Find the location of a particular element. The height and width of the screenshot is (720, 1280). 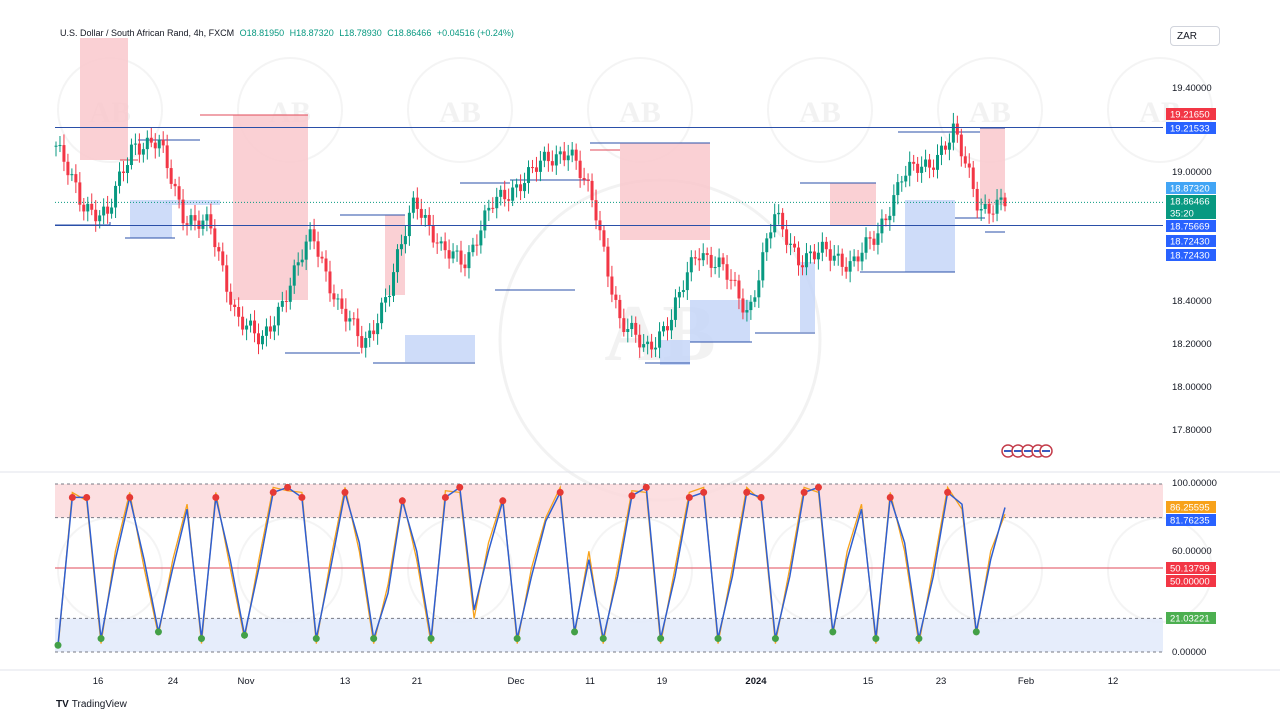

osc-tick-label: 0.00000 is located at coordinates (1189, 652).